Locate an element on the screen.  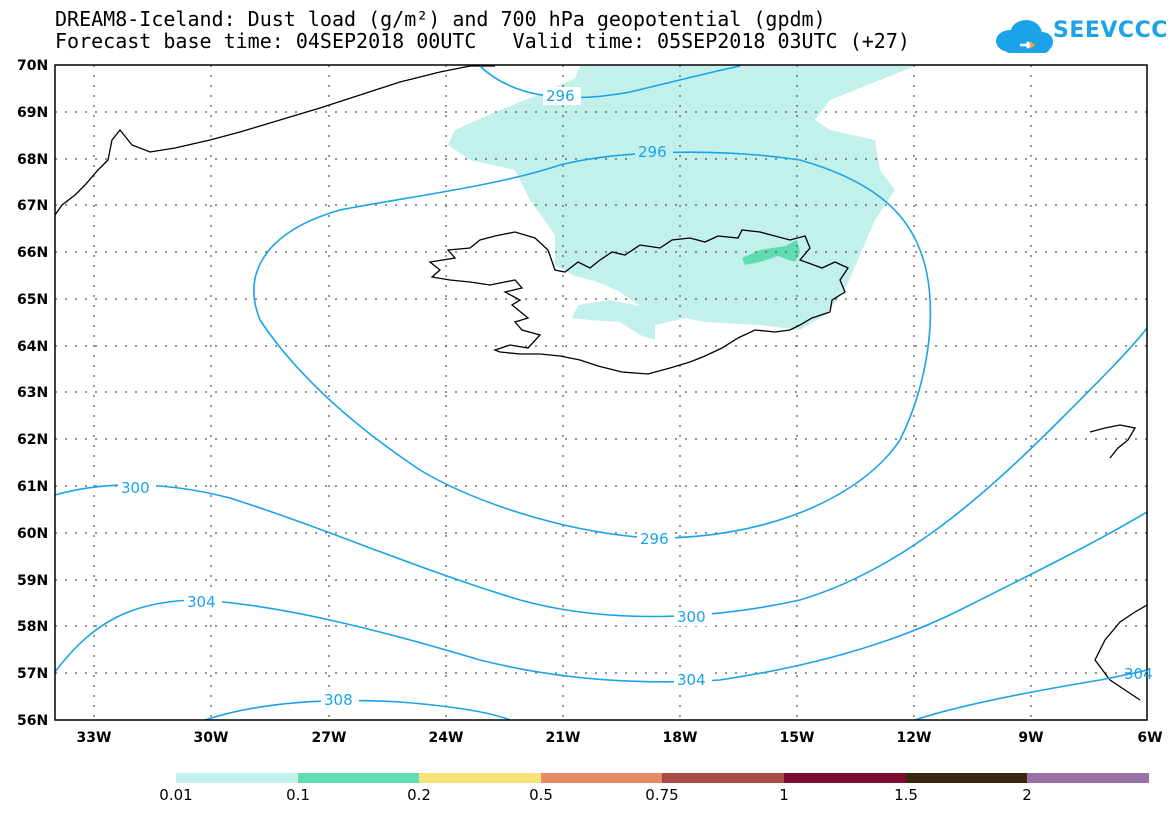
colorbar-label: 0.01 is located at coordinates (176, 795).